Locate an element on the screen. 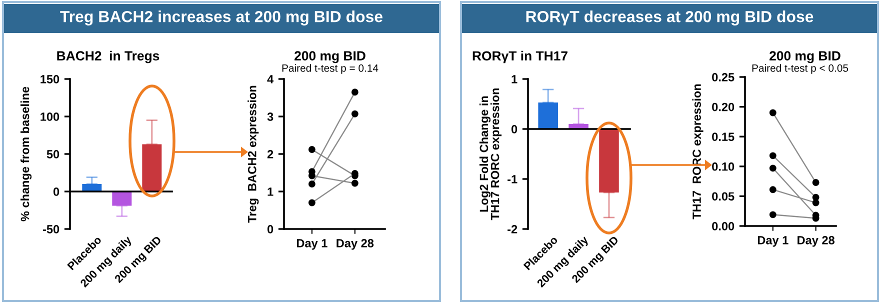  chart-subtitle: BACH2 in Tregs is located at coordinates (108, 57).